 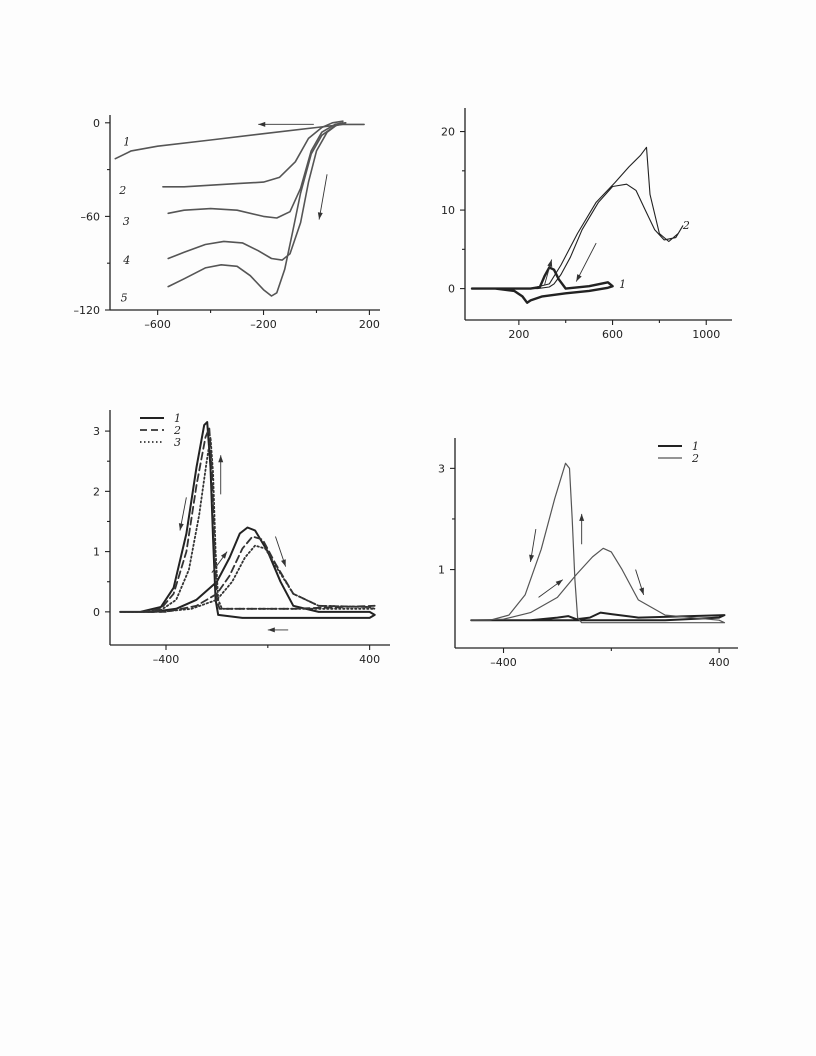 I want to click on curve-label-4: 4, so click(x=126, y=260).